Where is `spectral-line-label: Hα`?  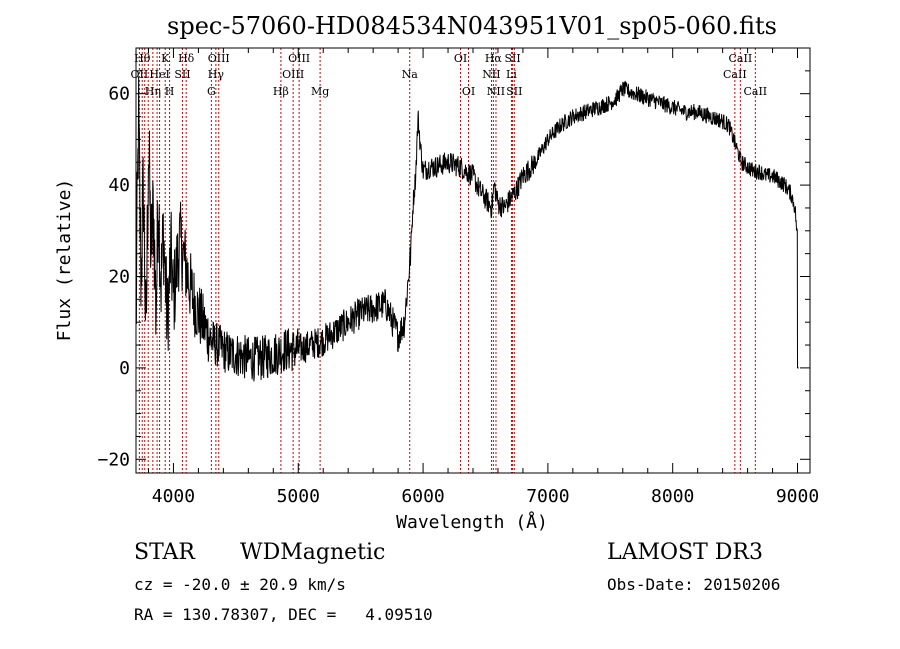
spectral-line-label: Hα is located at coordinates (494, 58).